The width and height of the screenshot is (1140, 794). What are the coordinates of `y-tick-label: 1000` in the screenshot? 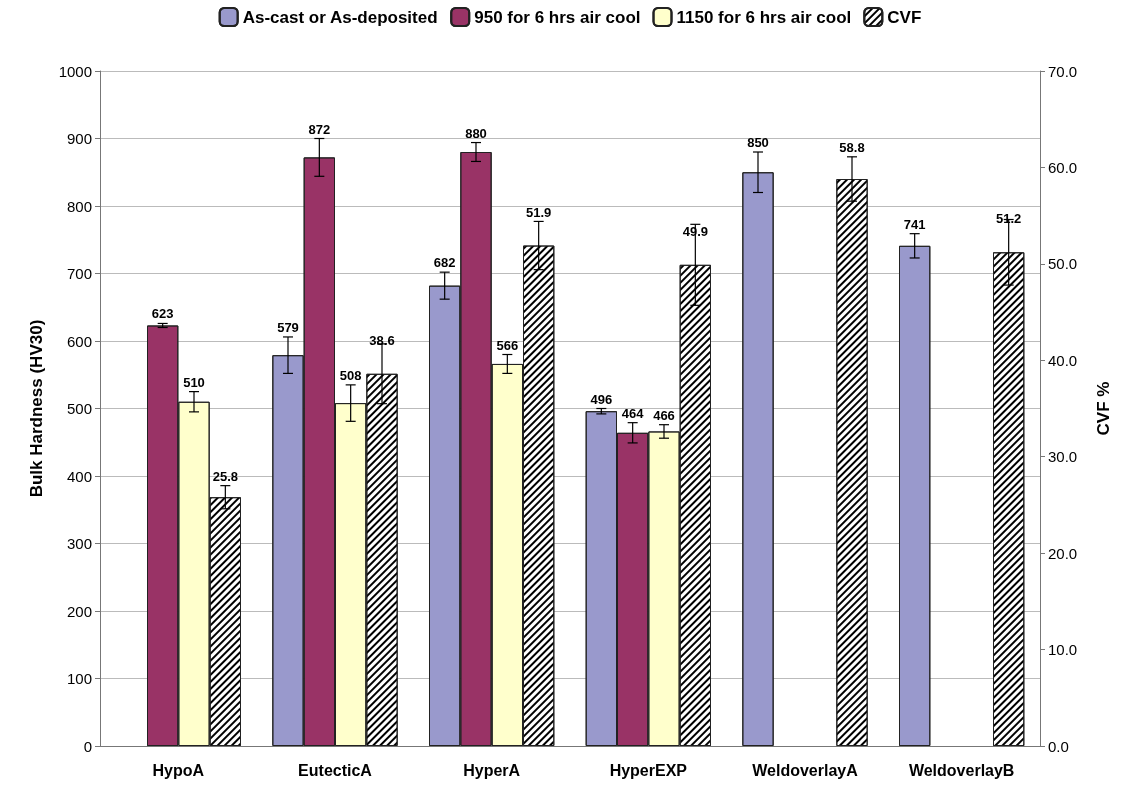 It's located at (75, 71).